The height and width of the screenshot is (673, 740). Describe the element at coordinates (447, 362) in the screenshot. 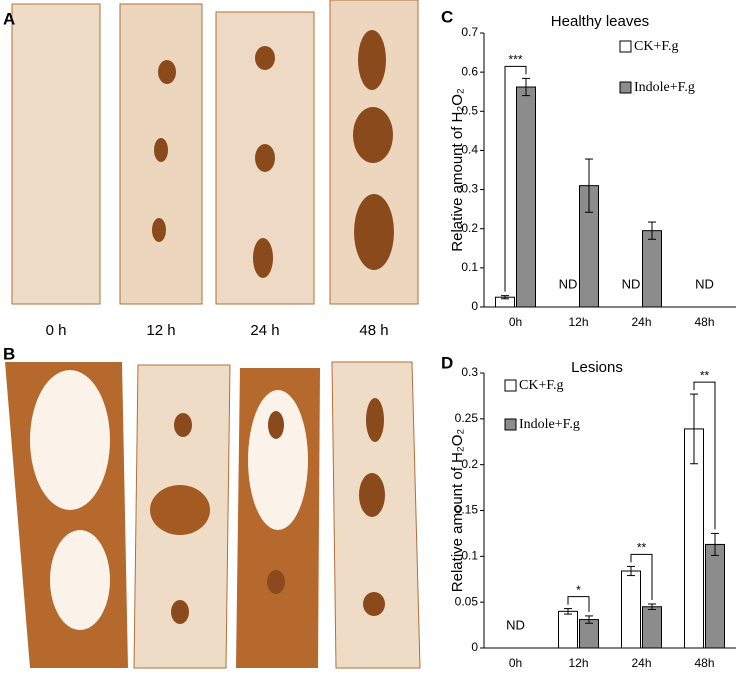

I see `panel-label: D` at that location.